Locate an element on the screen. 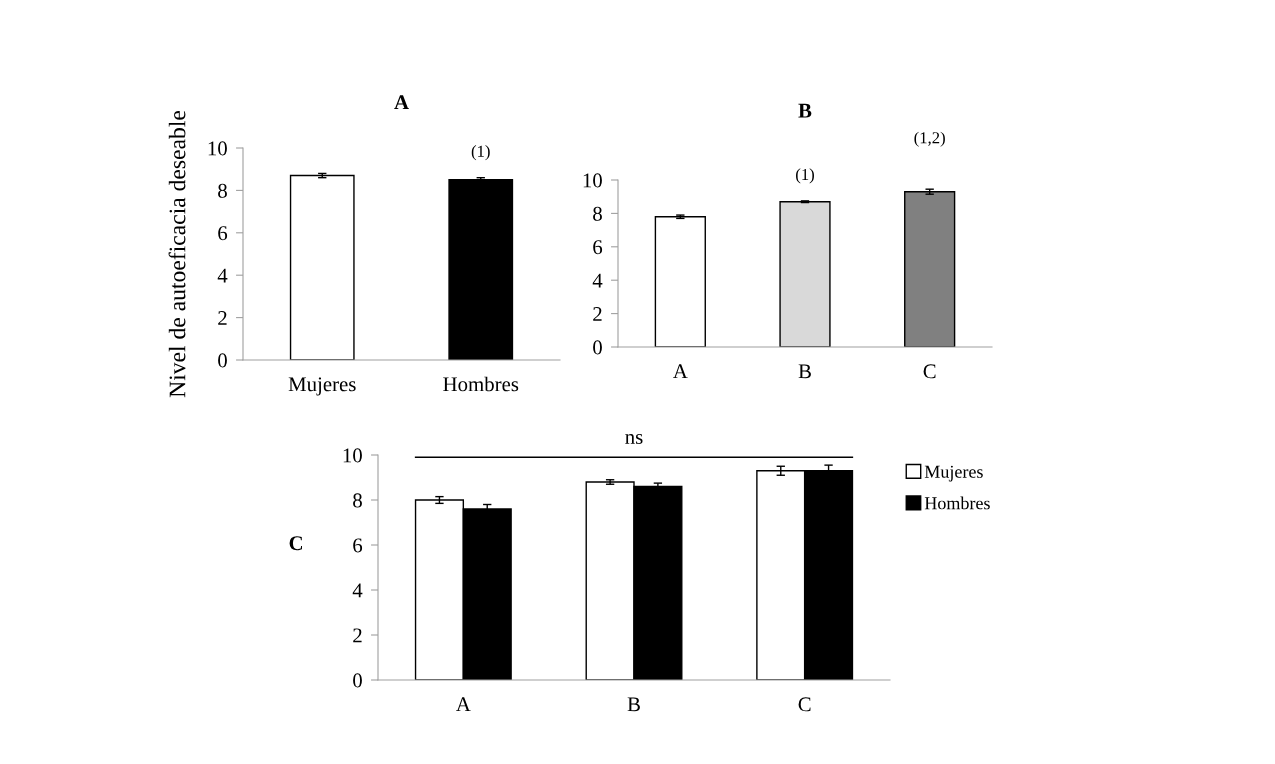 The height and width of the screenshot is (764, 1275). chart-title: B is located at coordinates (805, 110).